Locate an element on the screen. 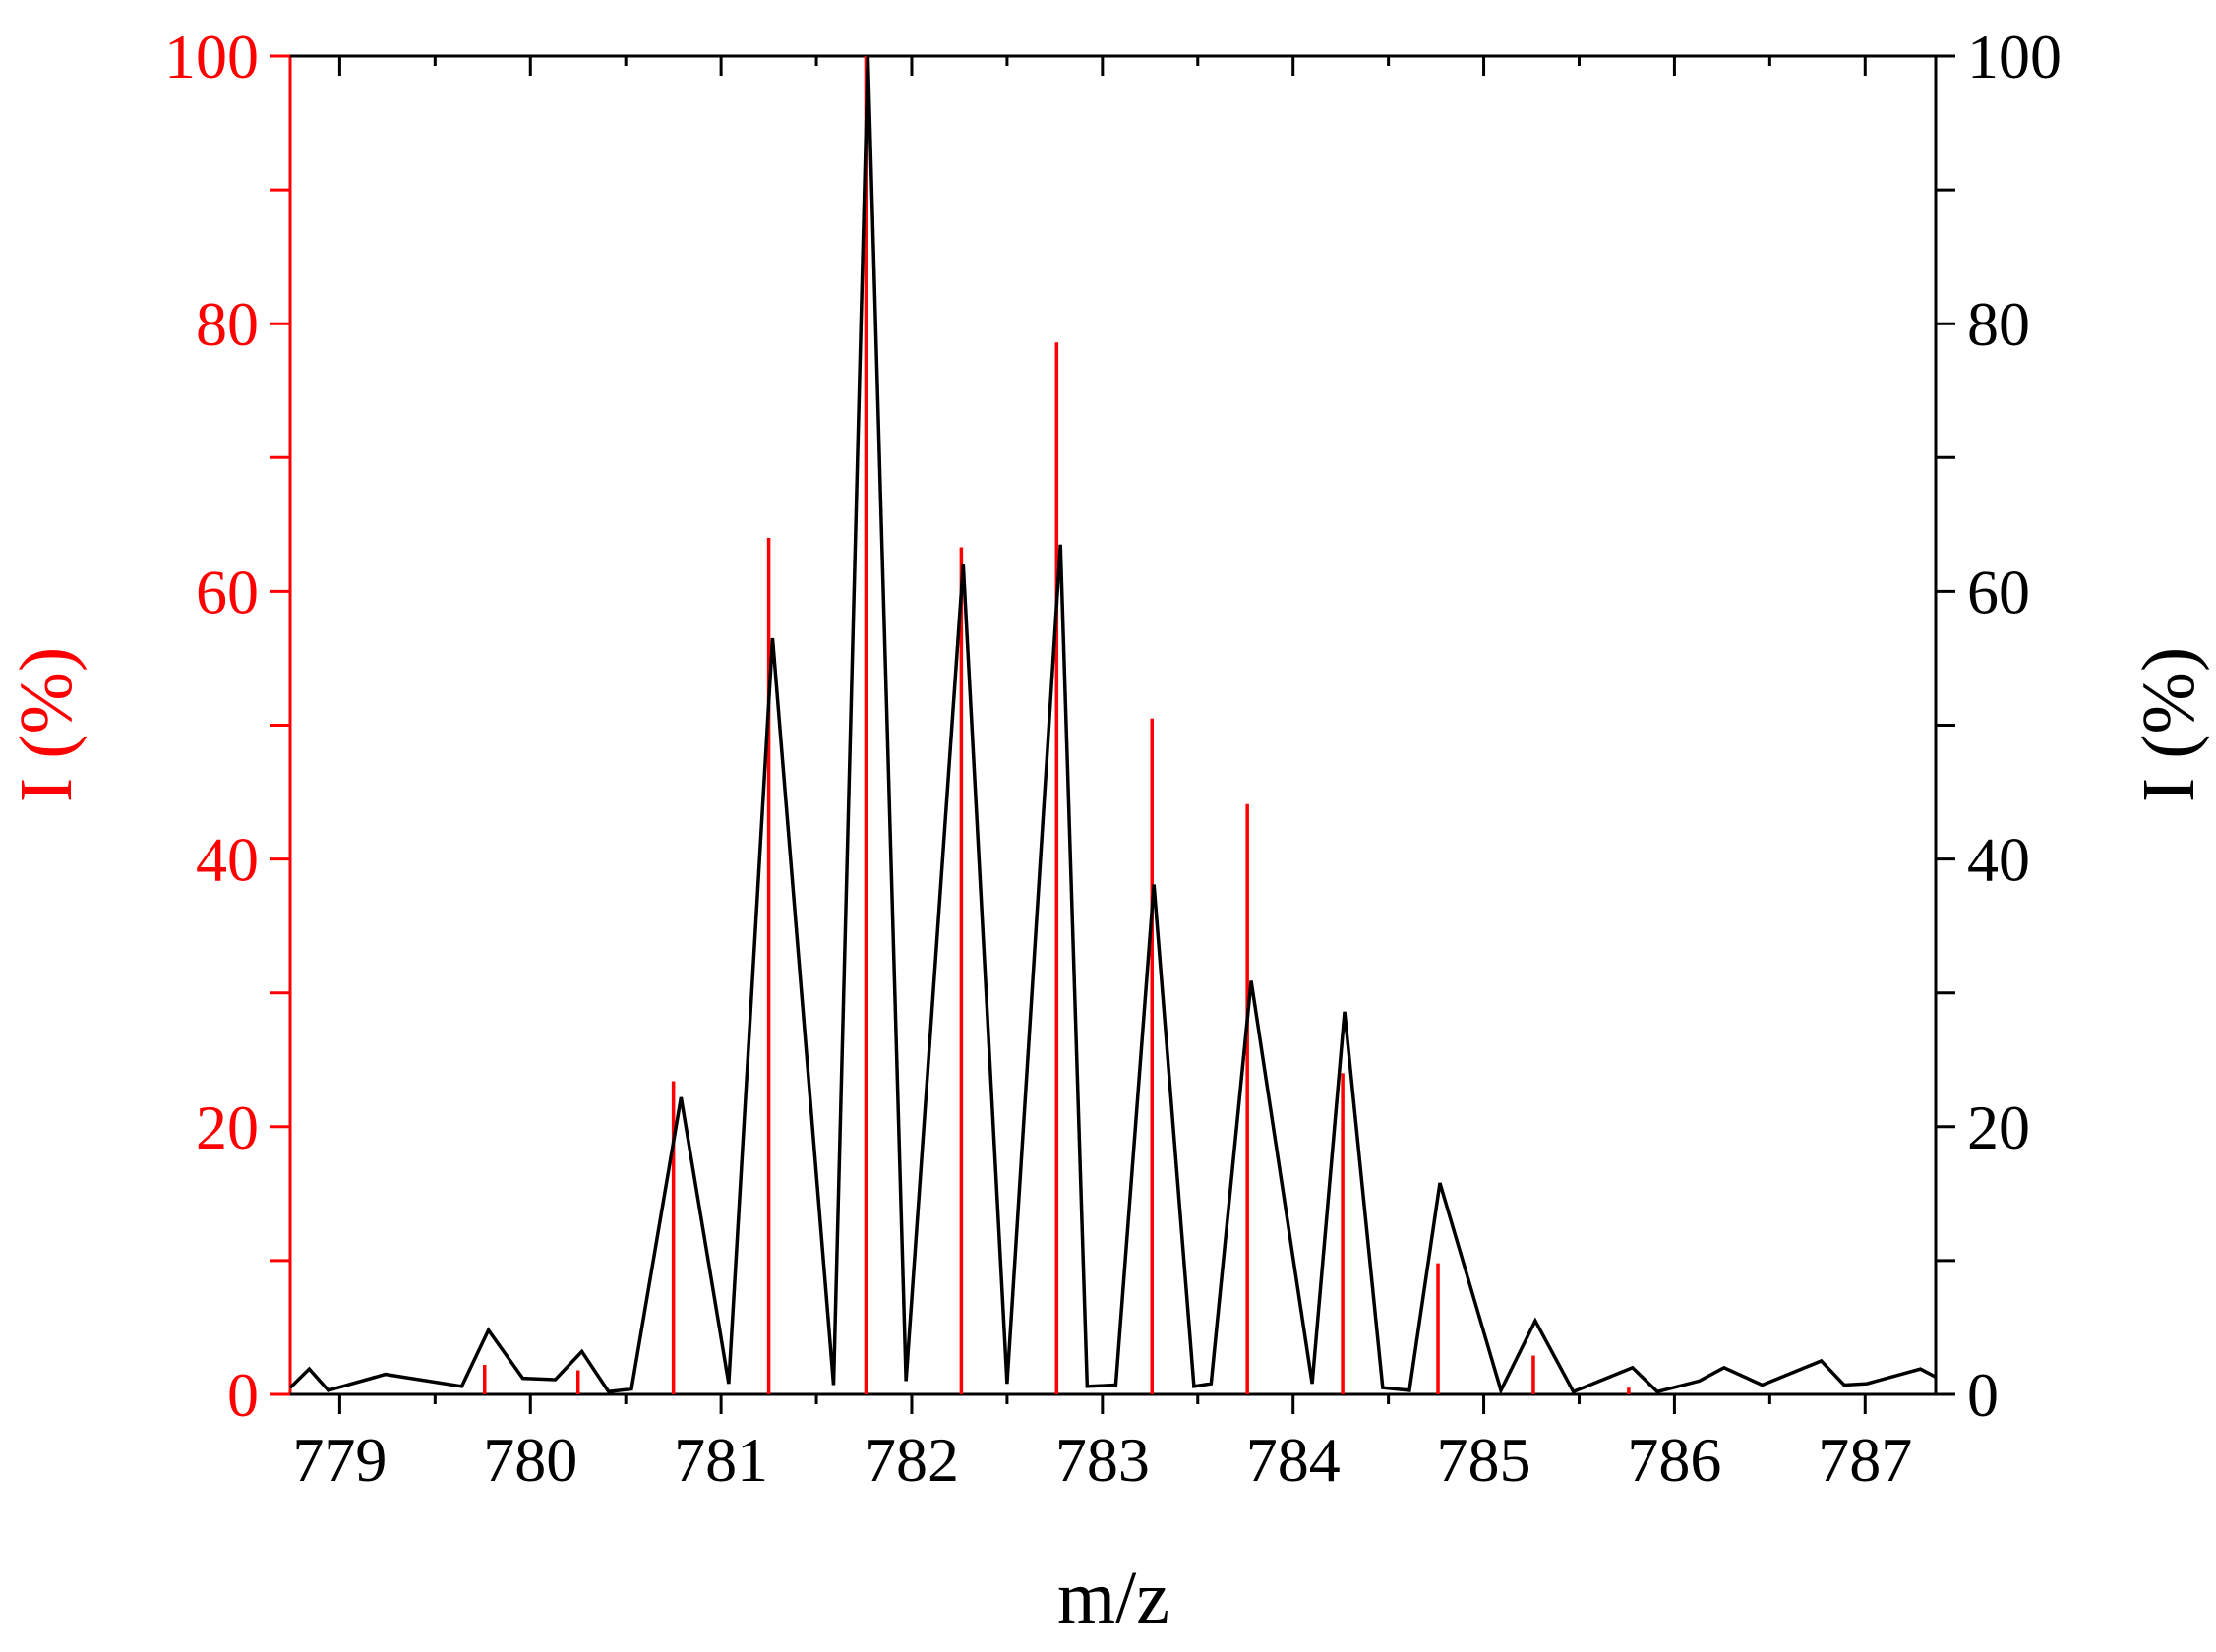  y-tick-label: 60 is located at coordinates (228, 591).